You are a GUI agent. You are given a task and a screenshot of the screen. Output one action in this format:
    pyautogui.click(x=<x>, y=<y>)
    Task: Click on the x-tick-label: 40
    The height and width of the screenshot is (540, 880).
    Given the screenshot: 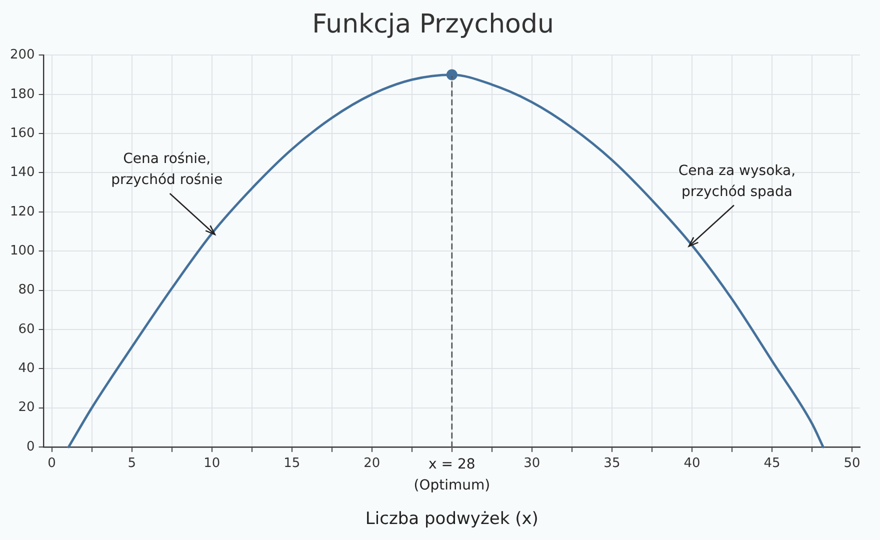 What is the action you would take?
    pyautogui.click(x=692, y=464)
    